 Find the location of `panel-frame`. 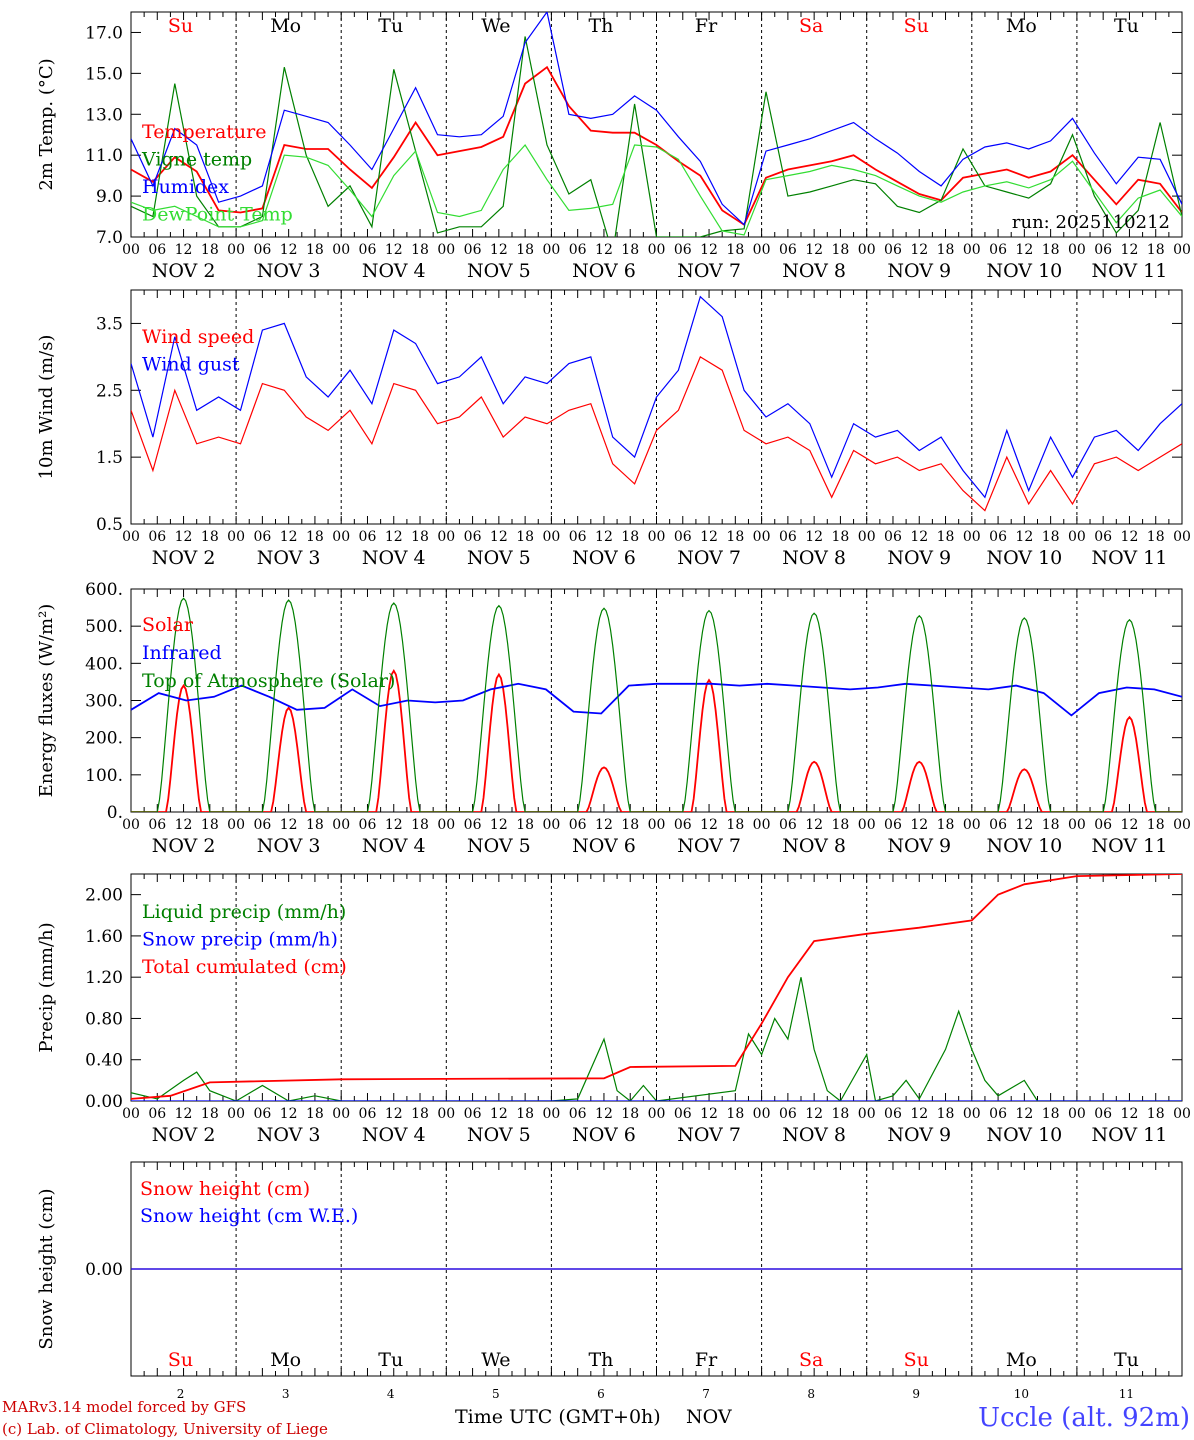

panel-frame is located at coordinates (656, 700).